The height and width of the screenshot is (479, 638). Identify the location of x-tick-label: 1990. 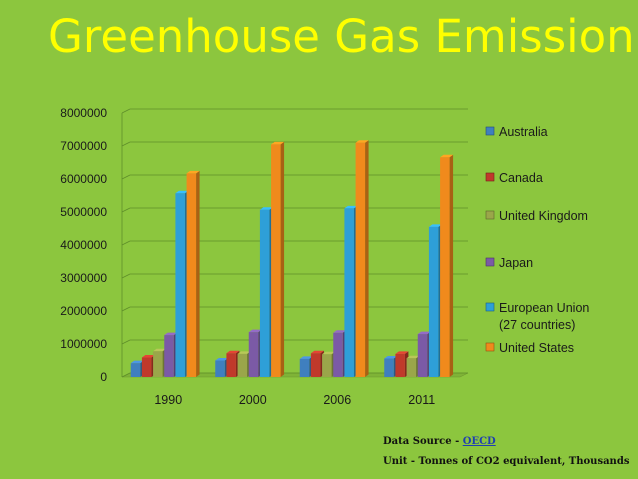
(168, 400).